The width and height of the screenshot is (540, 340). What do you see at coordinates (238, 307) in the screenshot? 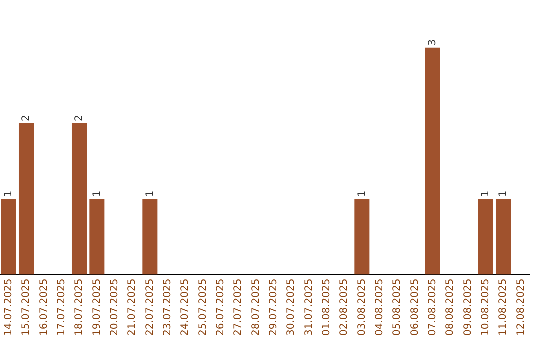
I see `x-tick-label: 27.07.2025` at bounding box center [238, 307].